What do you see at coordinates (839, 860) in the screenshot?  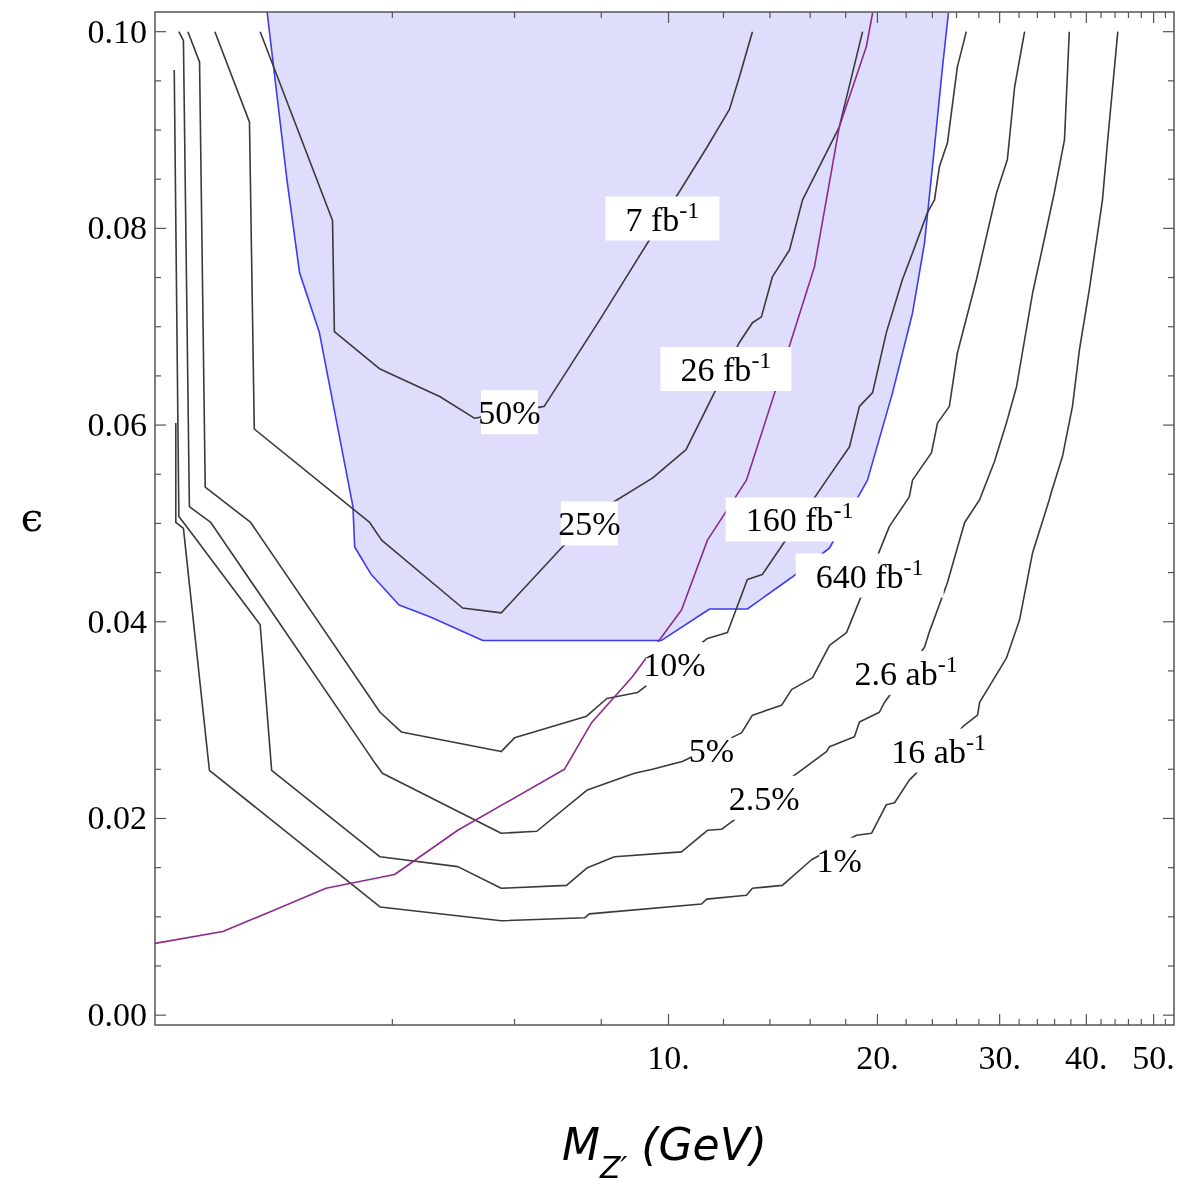 I see `annotation: 1%` at bounding box center [839, 860].